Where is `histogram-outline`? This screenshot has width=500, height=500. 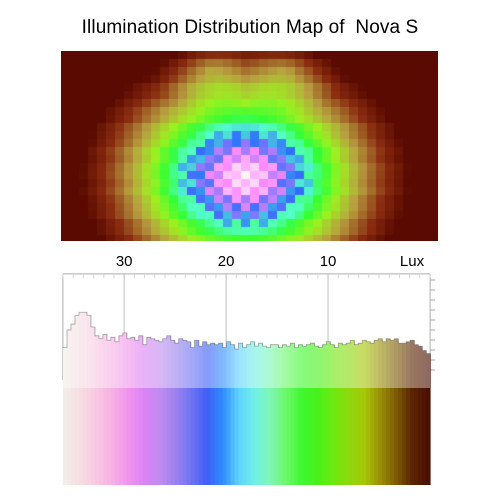
histogram-outline is located at coordinates (246, 332).